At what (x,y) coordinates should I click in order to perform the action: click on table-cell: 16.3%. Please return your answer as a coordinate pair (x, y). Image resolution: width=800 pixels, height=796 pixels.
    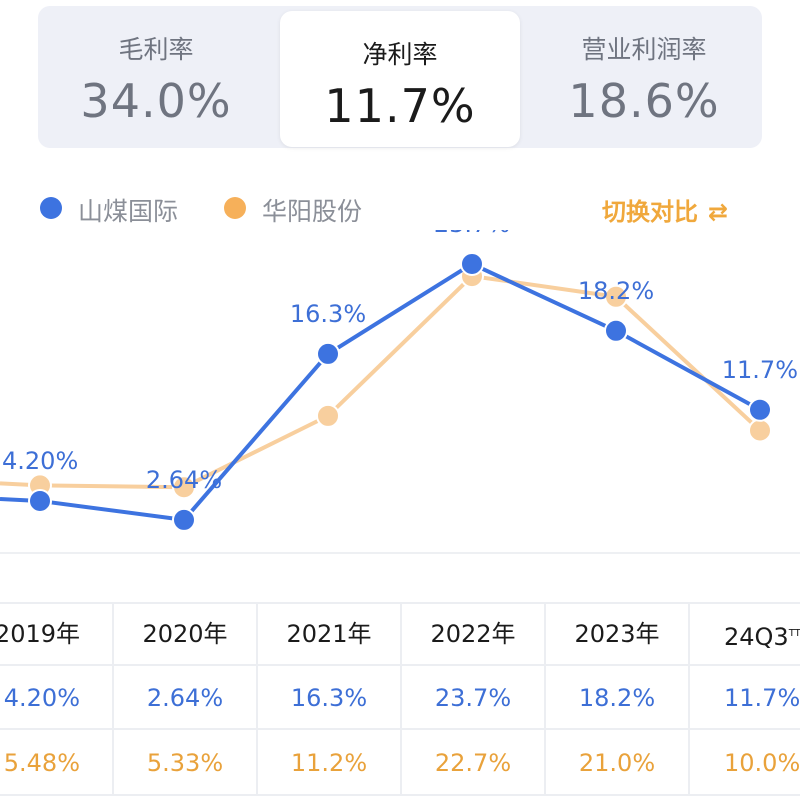
    Looking at the image, I should click on (330, 698).